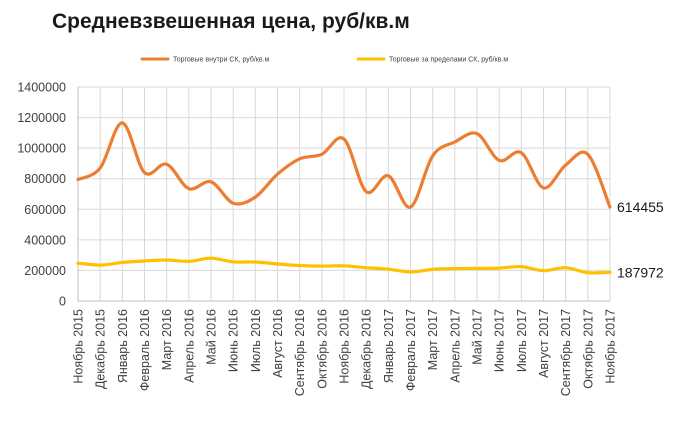  I want to click on y-tick-label: 400000, so click(45, 240).